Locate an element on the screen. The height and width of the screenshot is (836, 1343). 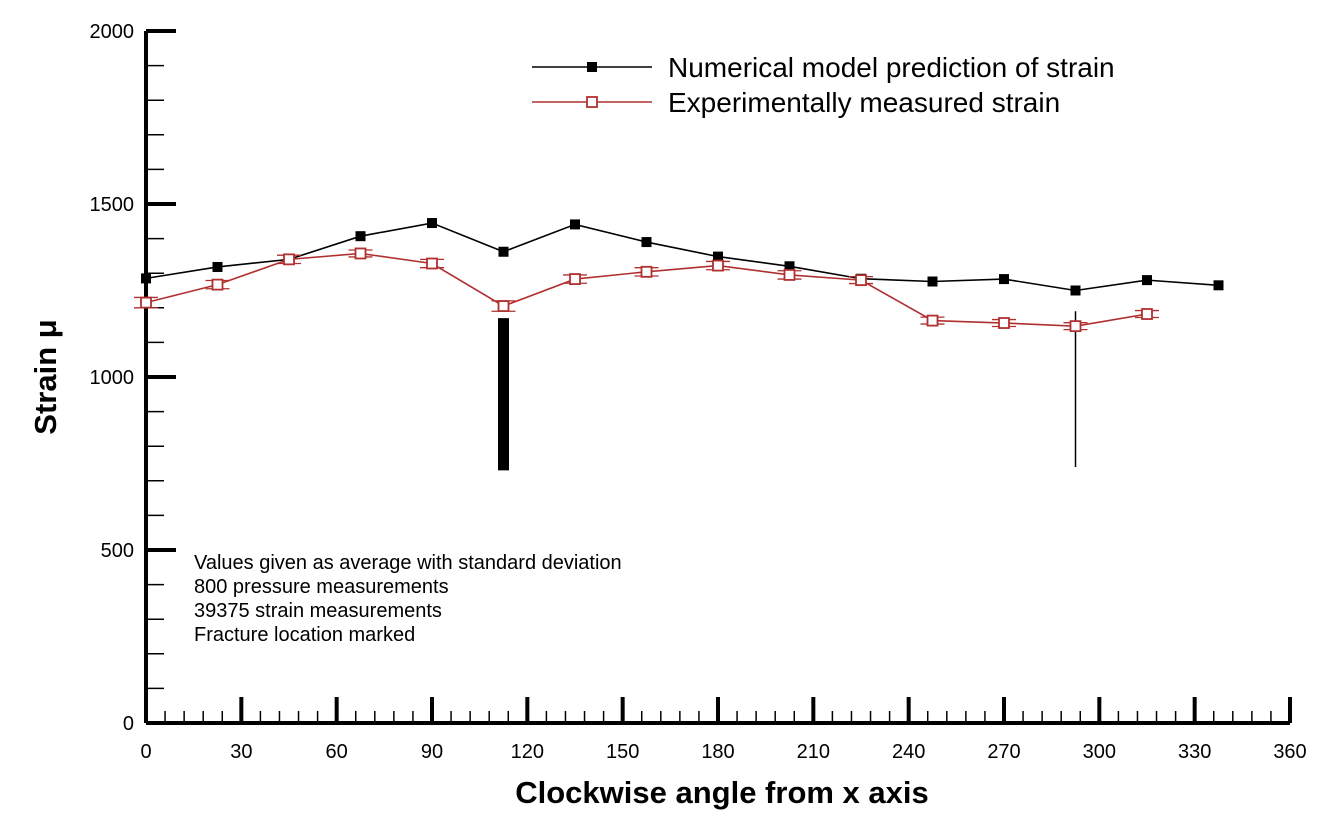
y-axis-title: Strain μ is located at coordinates (45, 376).